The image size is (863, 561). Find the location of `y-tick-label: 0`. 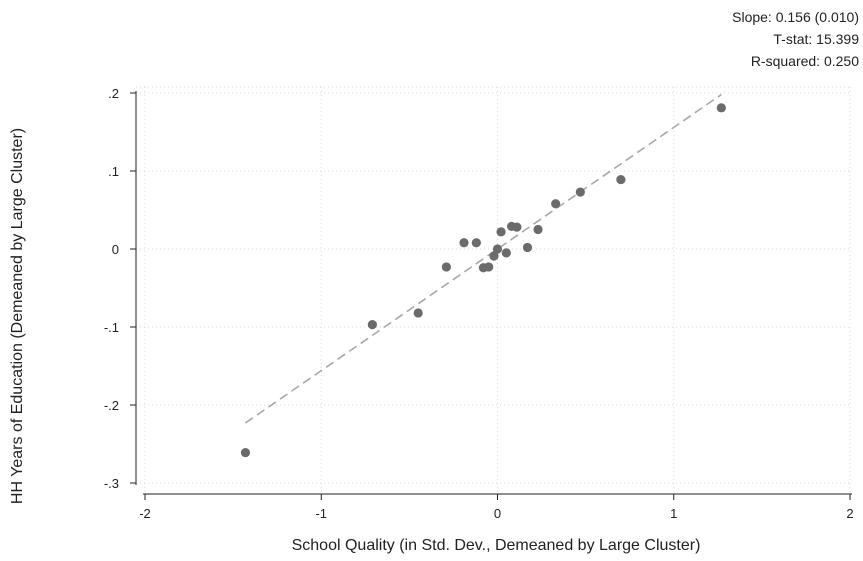

y-tick-label: 0 is located at coordinates (115, 249).